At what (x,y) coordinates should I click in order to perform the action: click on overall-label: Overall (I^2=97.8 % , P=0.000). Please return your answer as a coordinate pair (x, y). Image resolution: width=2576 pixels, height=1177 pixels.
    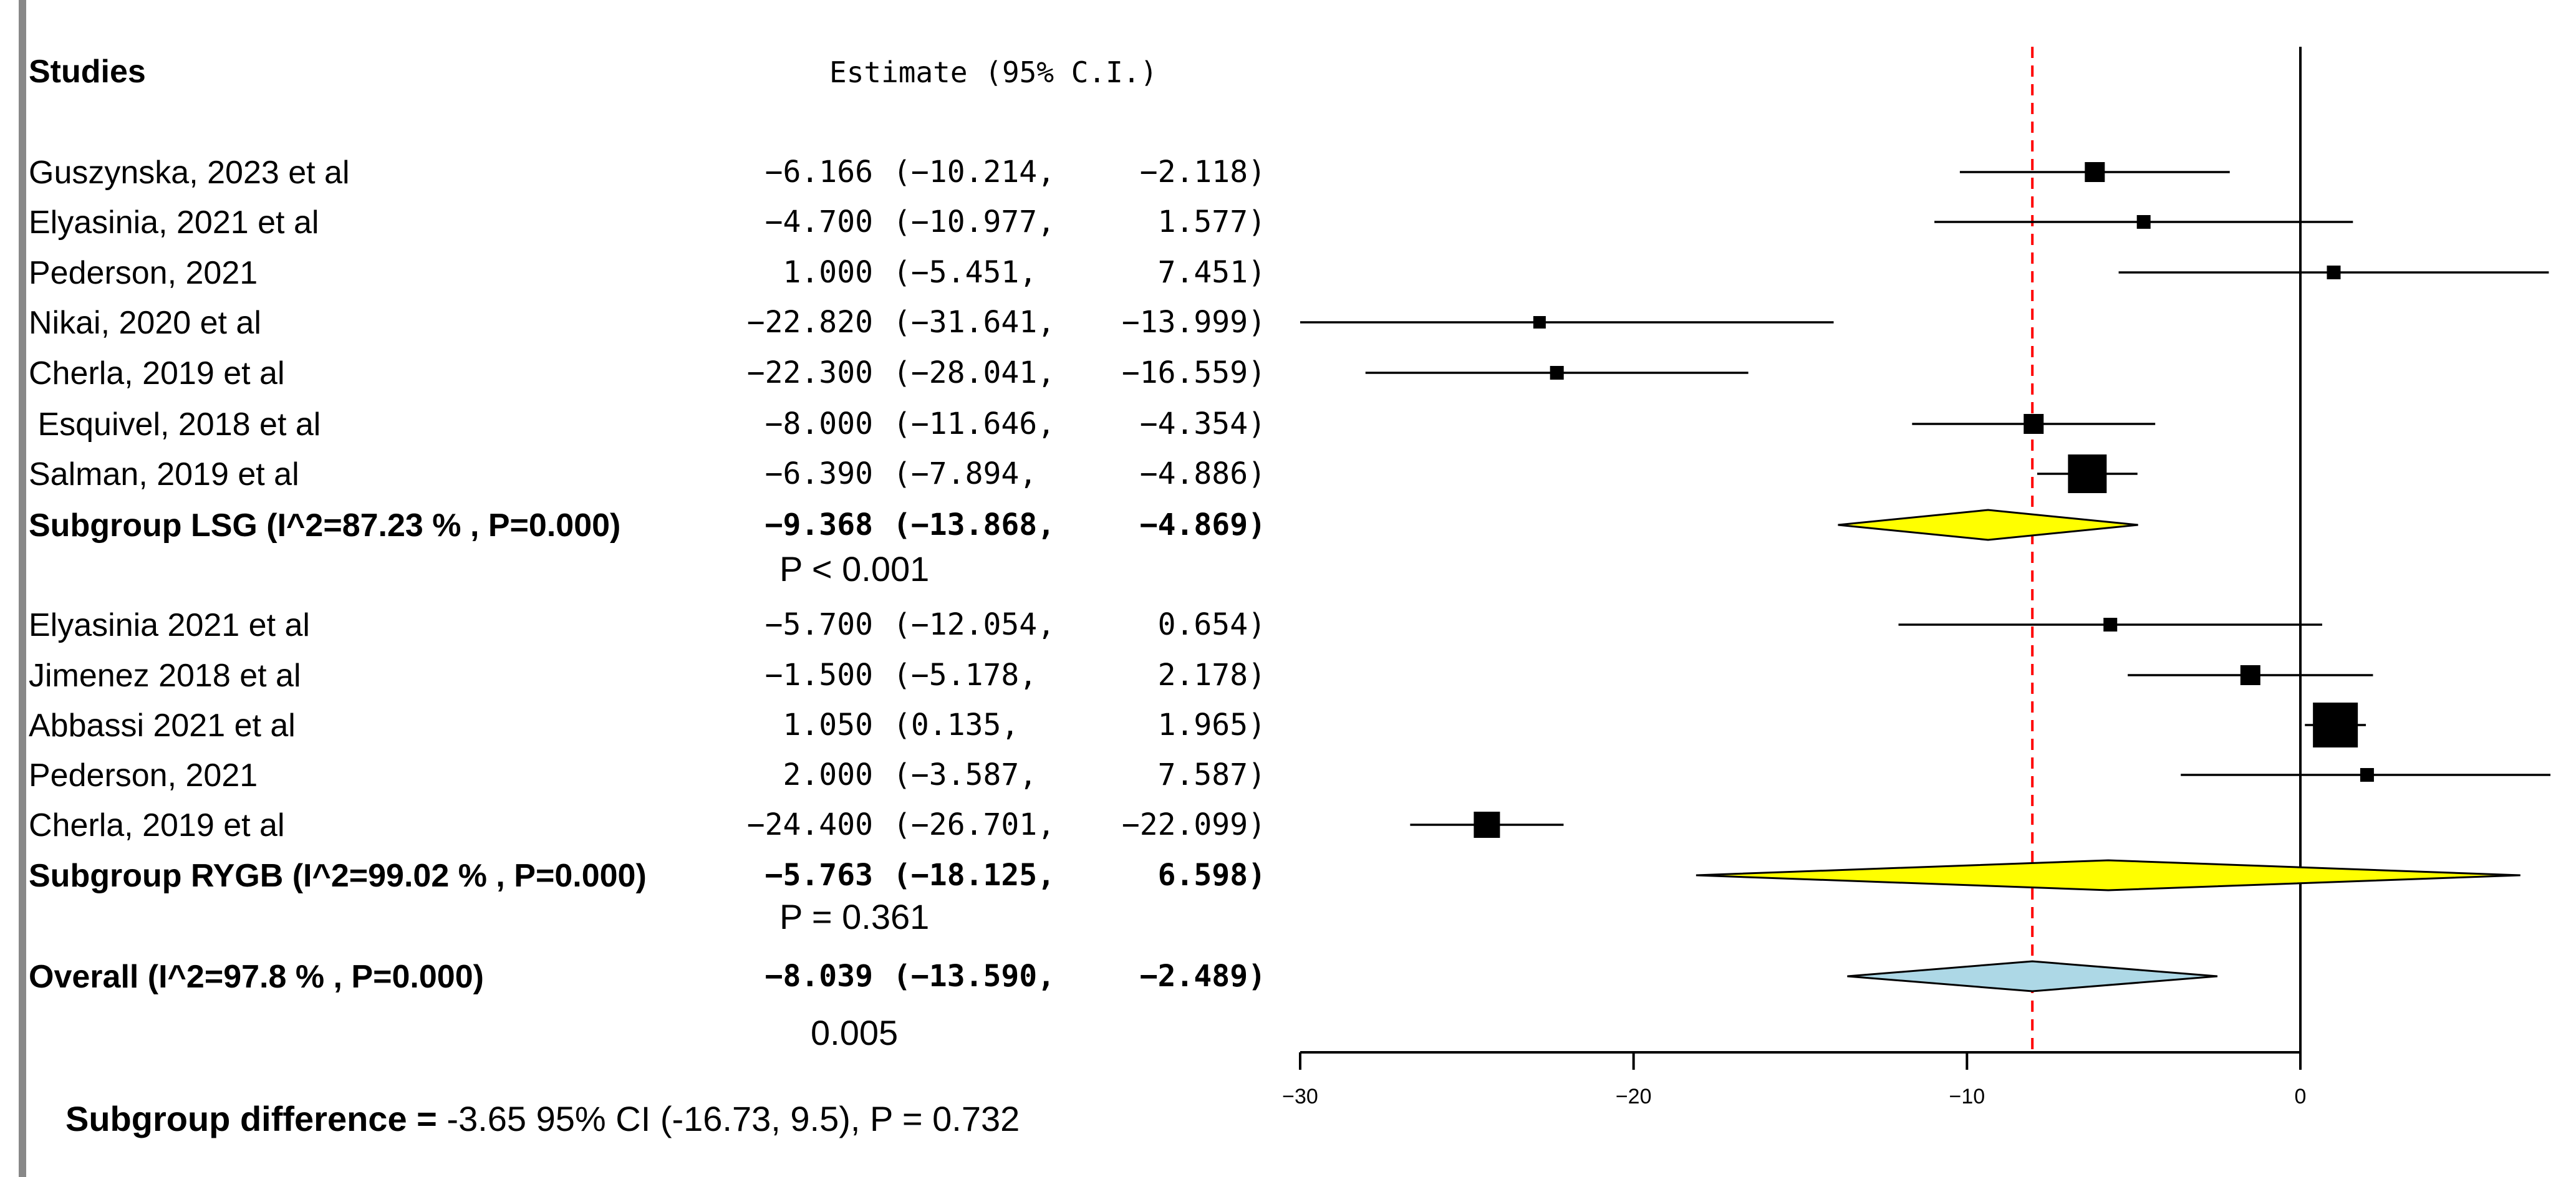
    Looking at the image, I should click on (256, 977).